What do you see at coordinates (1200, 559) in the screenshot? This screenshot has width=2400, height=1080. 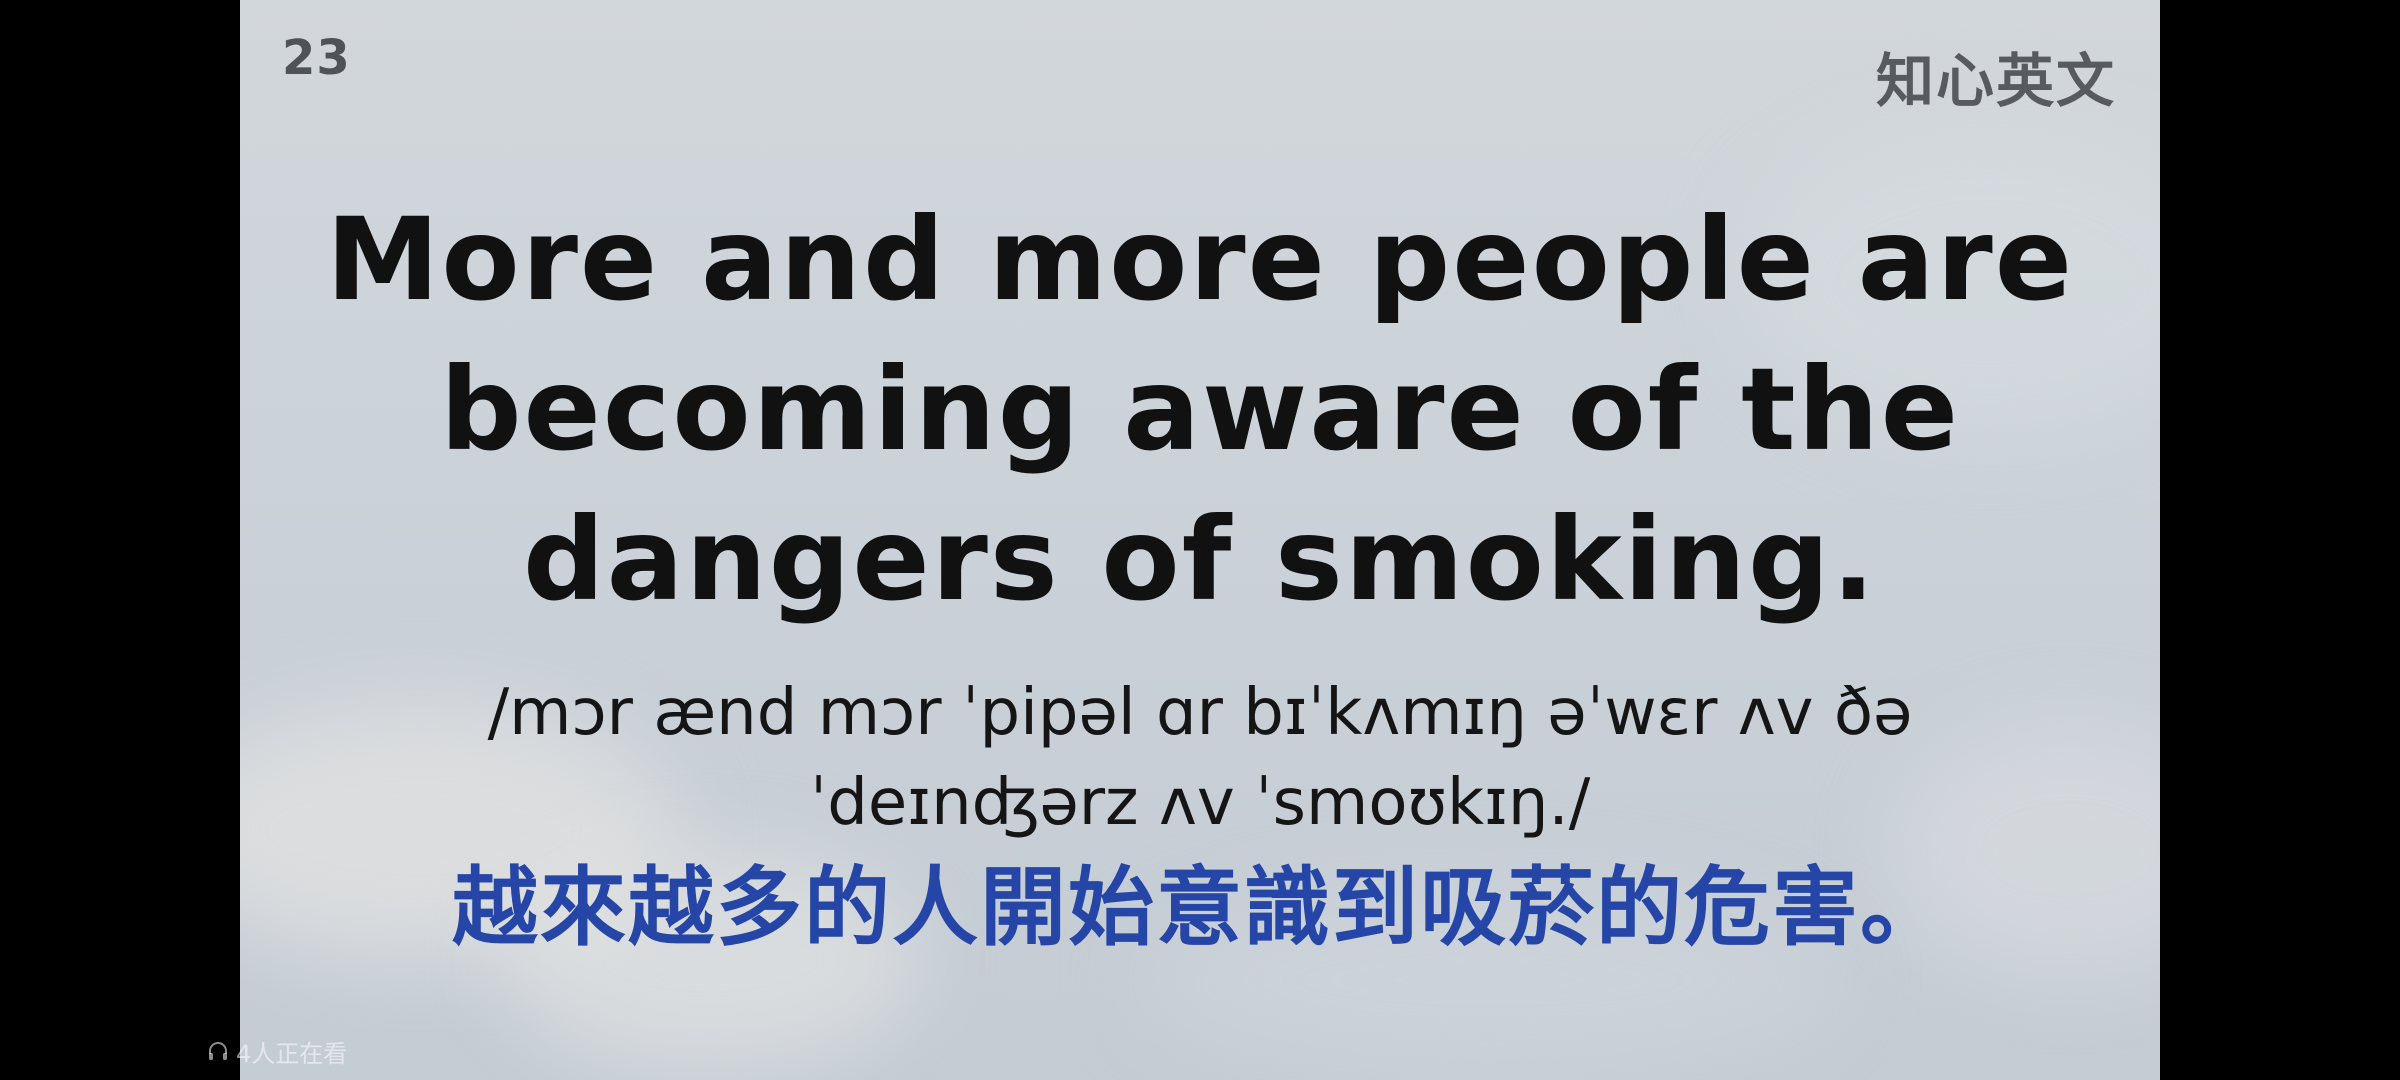 I see `sentence-line: dangers of smoking.` at bounding box center [1200, 559].